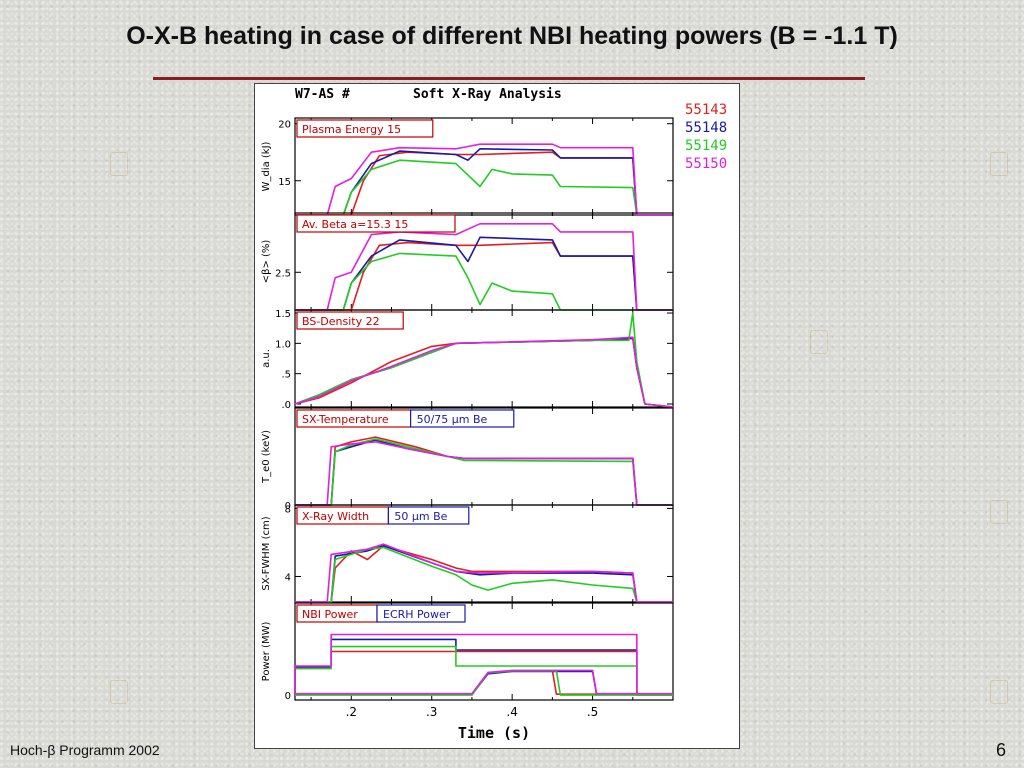 The height and width of the screenshot is (768, 1024). What do you see at coordinates (509, 78) in the screenshot?
I see `title-divider` at bounding box center [509, 78].